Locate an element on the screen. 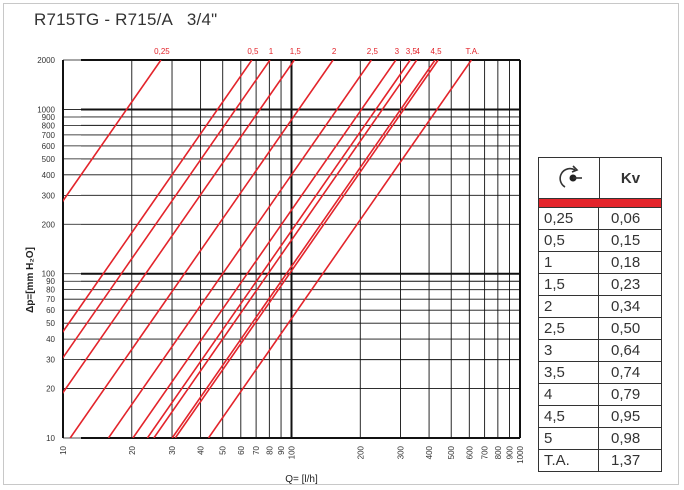 The image size is (684, 490). x-tick-label: 300 is located at coordinates (401, 452).